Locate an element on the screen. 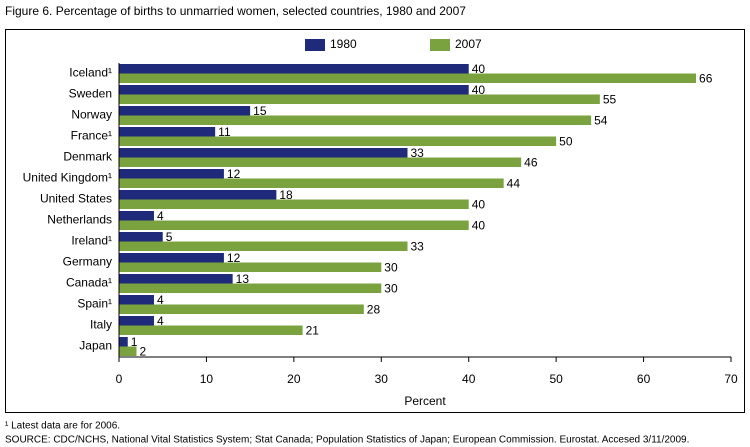 This screenshot has width=750, height=447. x-tick-label: 70 is located at coordinates (731, 379).